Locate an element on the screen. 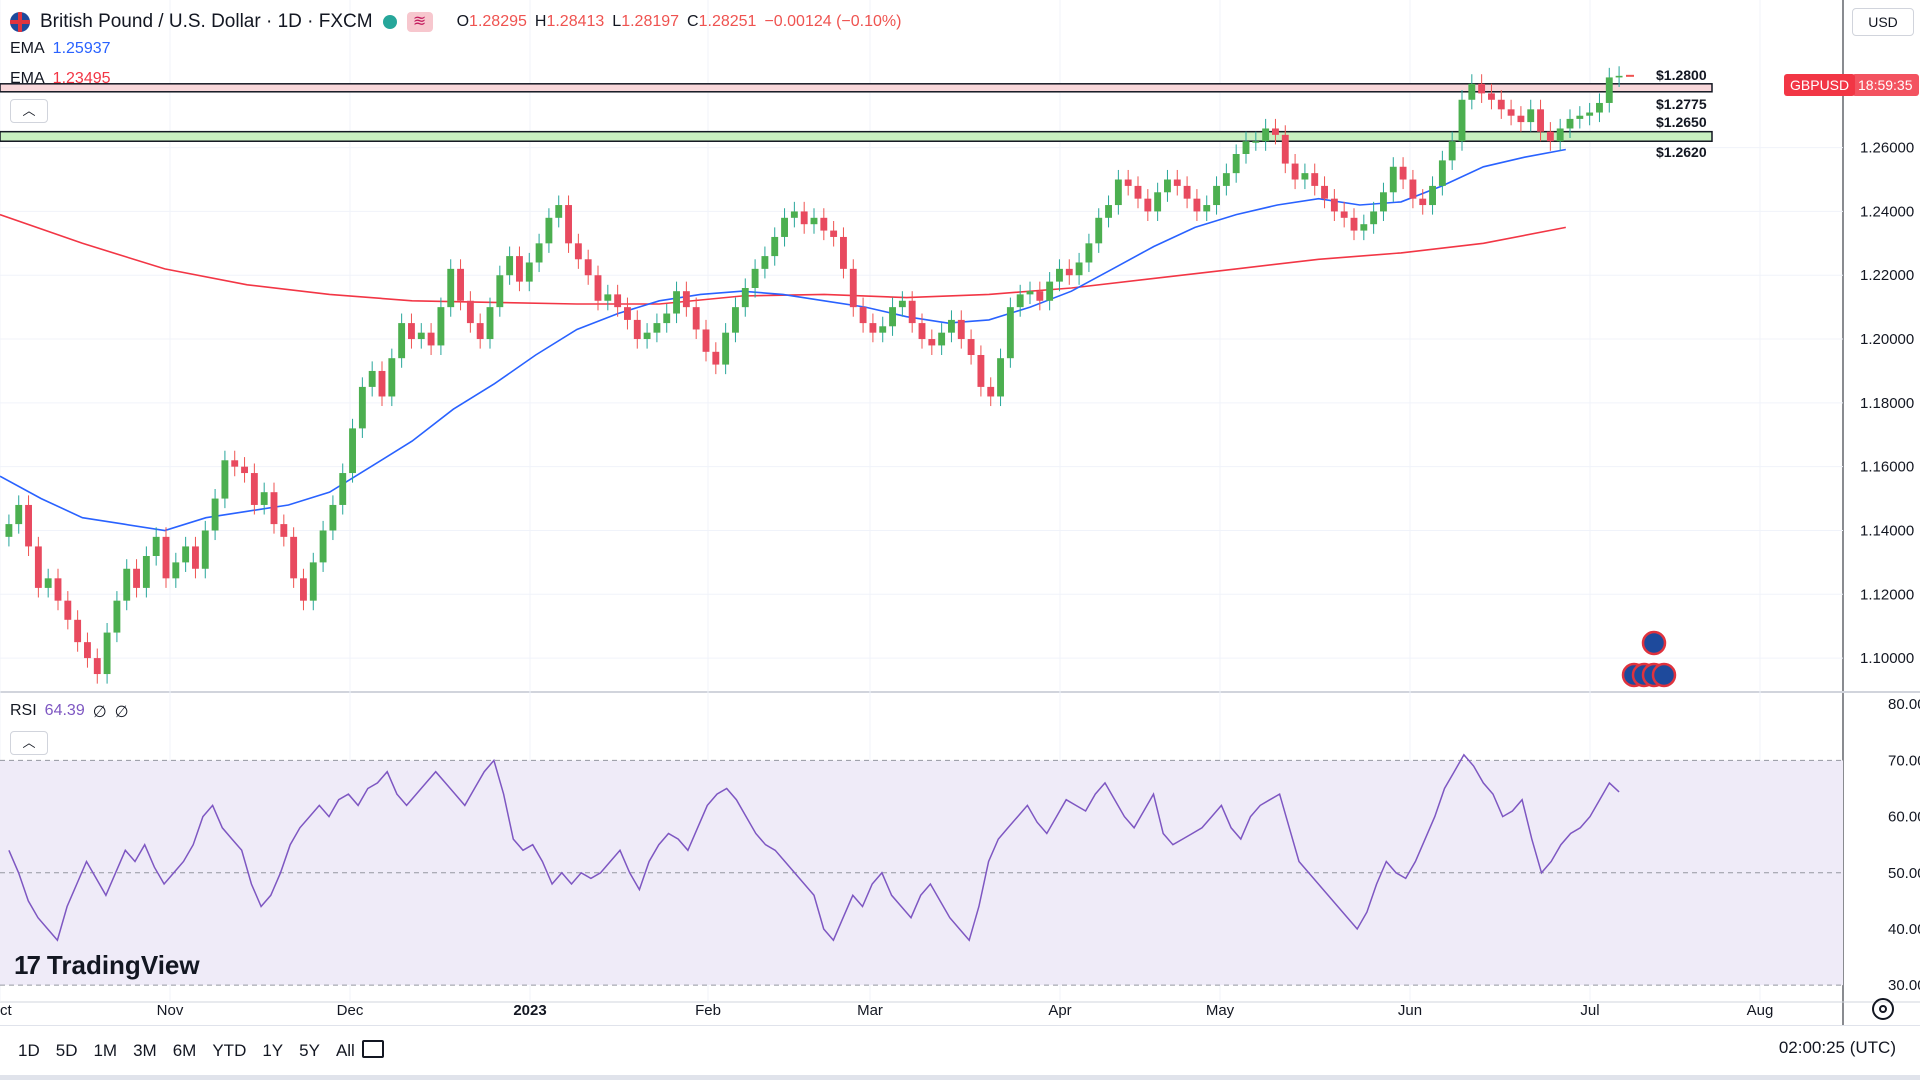 The width and height of the screenshot is (1920, 1080). calendar-range-icon is located at coordinates (373, 1049).